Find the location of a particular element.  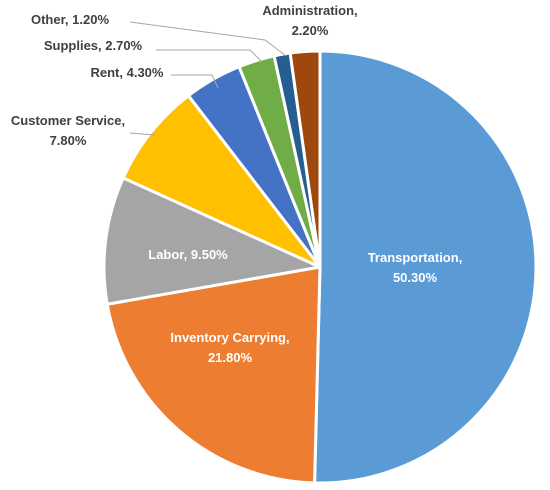

pie-slice-administration is located at coordinates (305, 159).